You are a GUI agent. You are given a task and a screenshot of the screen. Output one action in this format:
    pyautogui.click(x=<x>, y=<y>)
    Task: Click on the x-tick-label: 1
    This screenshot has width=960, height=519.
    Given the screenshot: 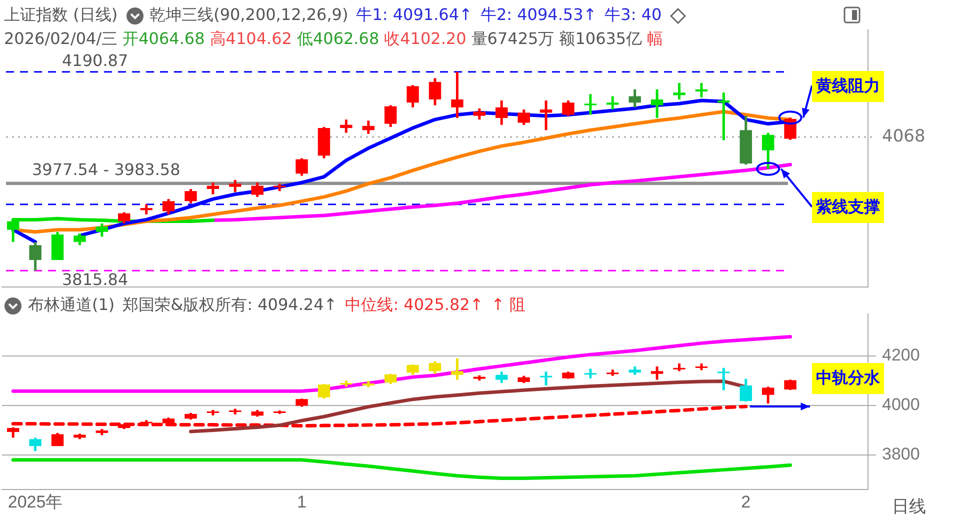 What is the action you would take?
    pyautogui.click(x=302, y=502)
    